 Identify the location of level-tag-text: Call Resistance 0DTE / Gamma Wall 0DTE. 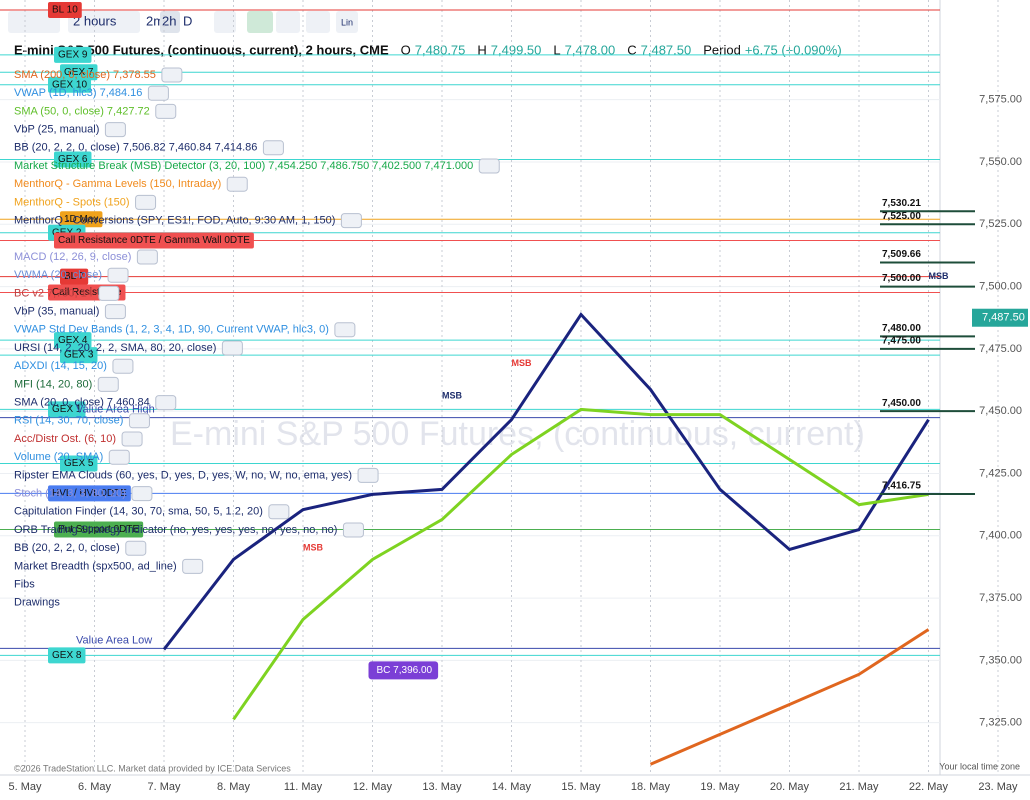
(154, 240).